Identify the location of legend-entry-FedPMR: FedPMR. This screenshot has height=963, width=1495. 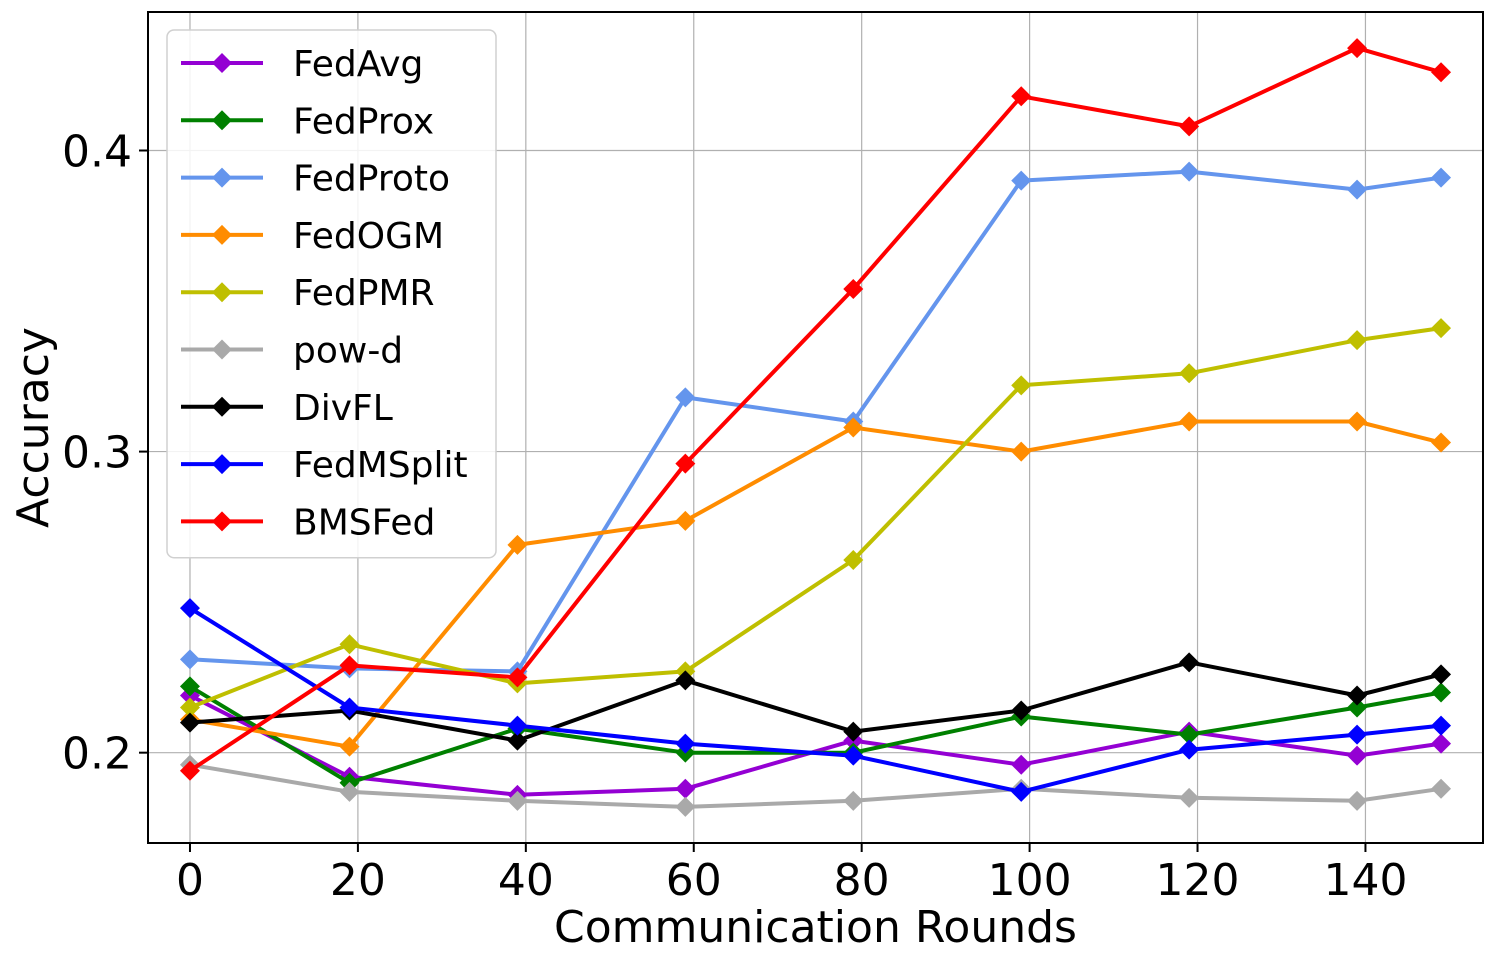
(308, 293).